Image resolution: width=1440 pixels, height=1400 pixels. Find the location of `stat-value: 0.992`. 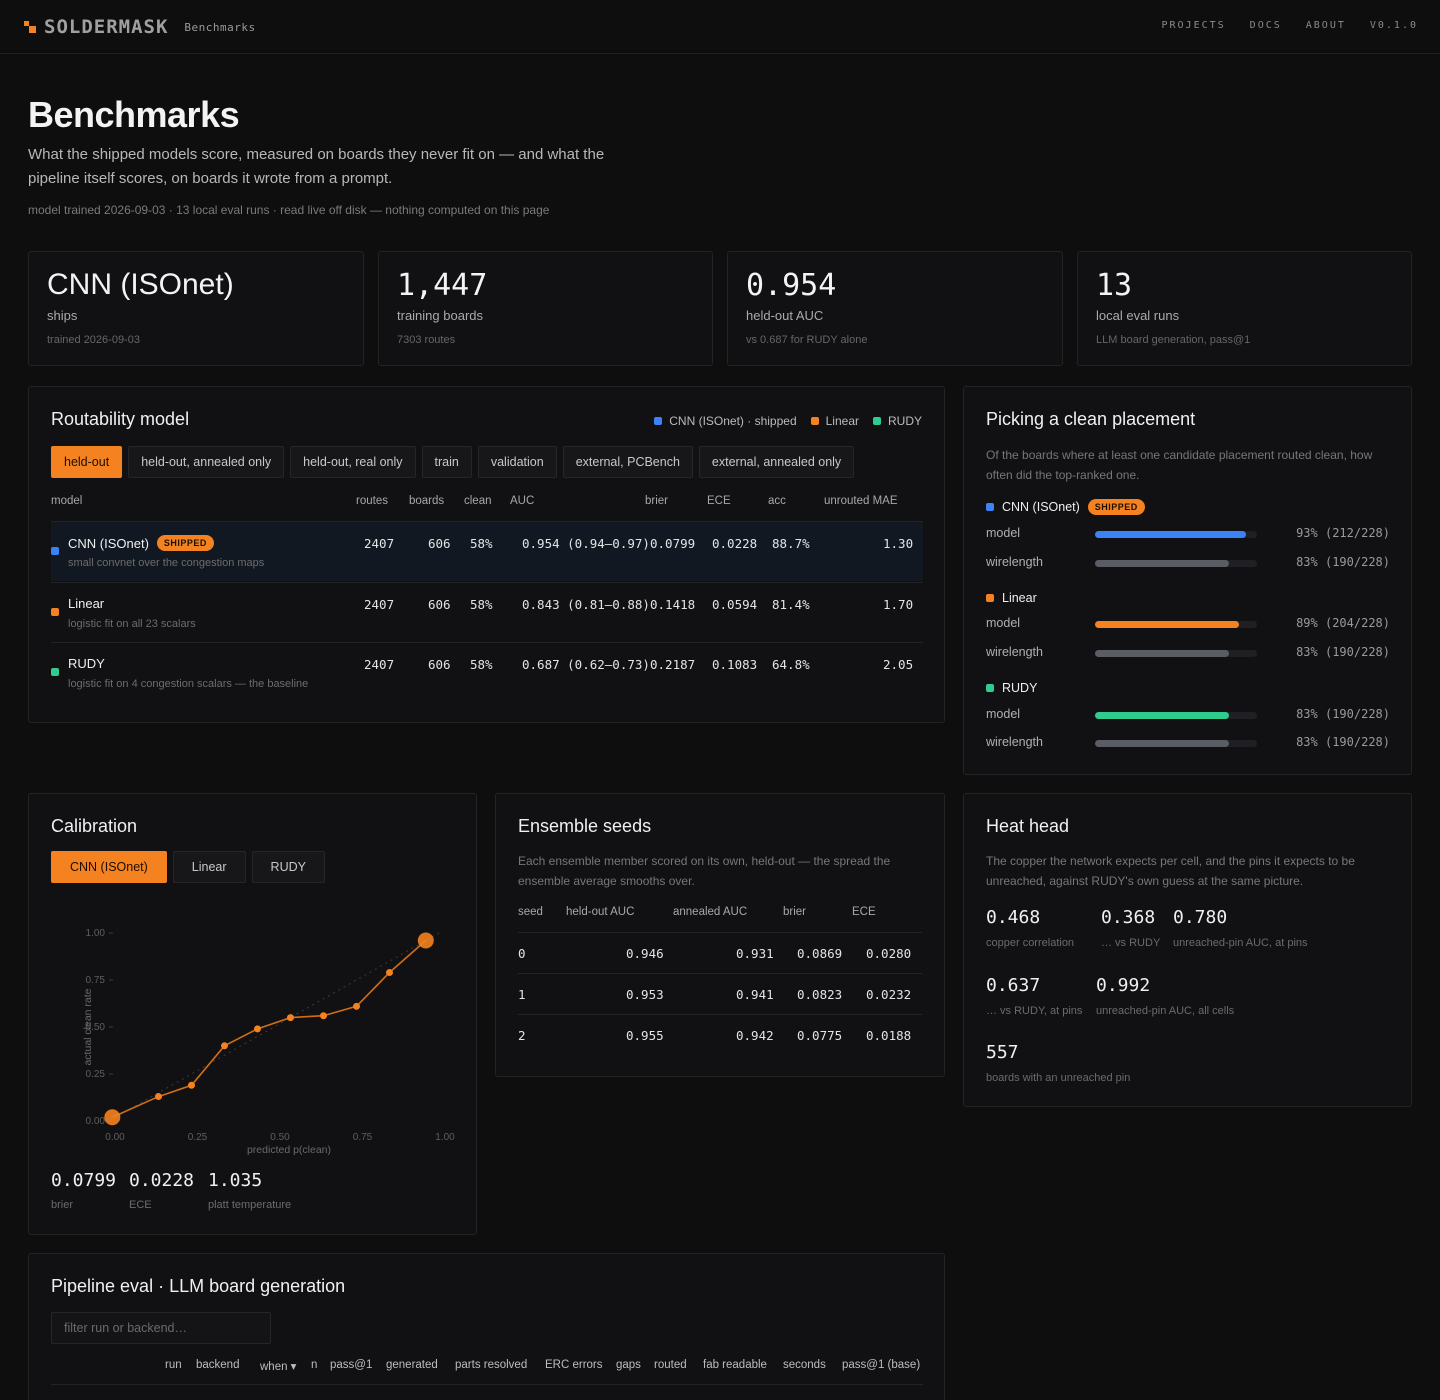

stat-value: 0.992 is located at coordinates (1123, 985).